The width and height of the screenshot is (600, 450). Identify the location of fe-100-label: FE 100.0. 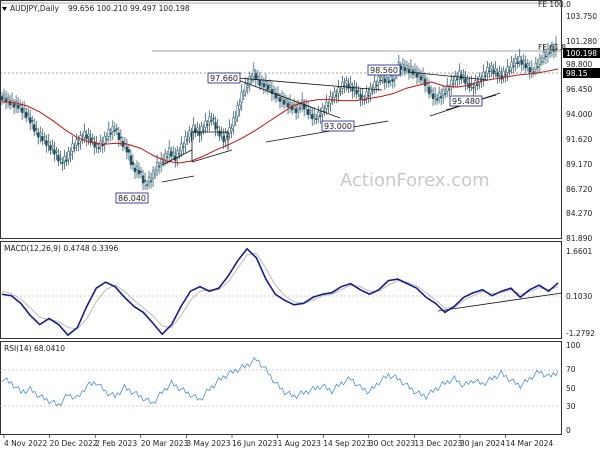
(554, 4).